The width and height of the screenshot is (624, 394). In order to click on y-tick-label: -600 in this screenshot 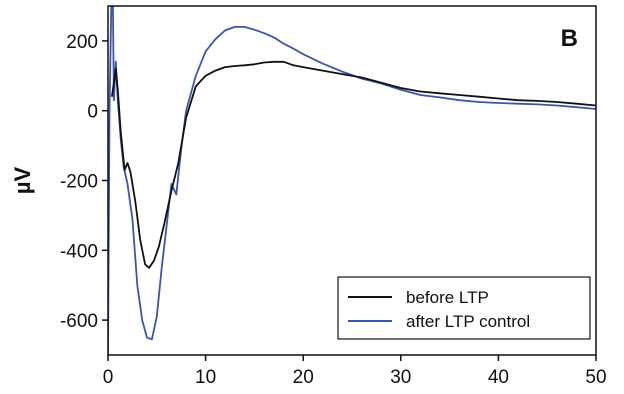, I will do `click(79, 321)`.